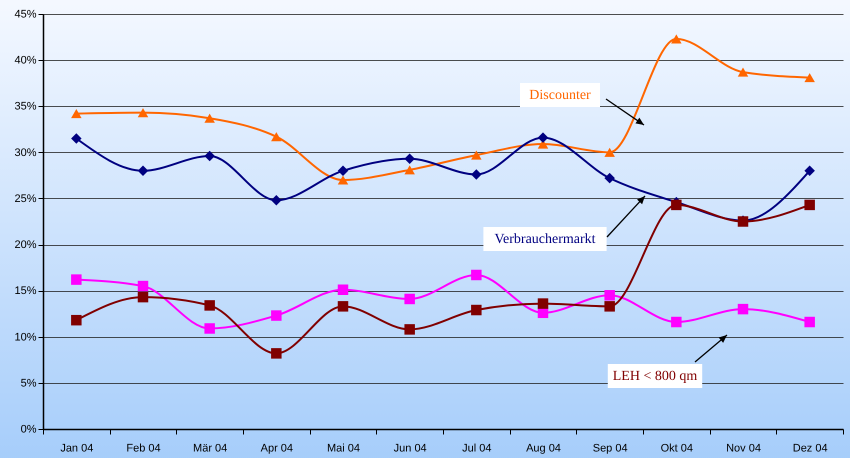 Image resolution: width=850 pixels, height=458 pixels. What do you see at coordinates (743, 448) in the screenshot?
I see `x-tick-label: Nov 04` at bounding box center [743, 448].